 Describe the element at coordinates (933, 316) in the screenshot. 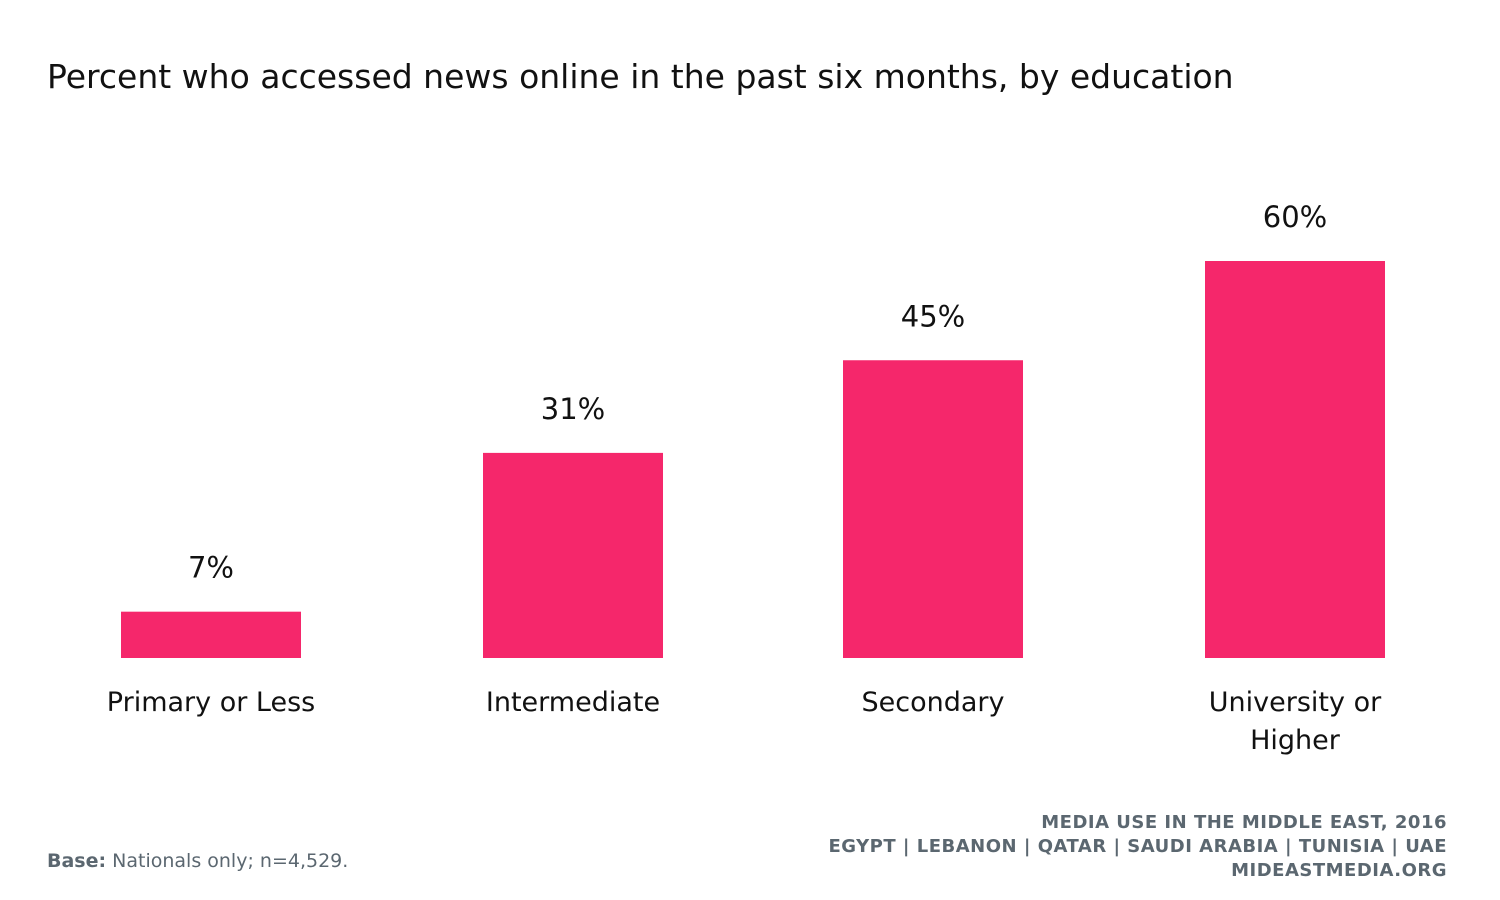

I see `value-label: 45%` at that location.